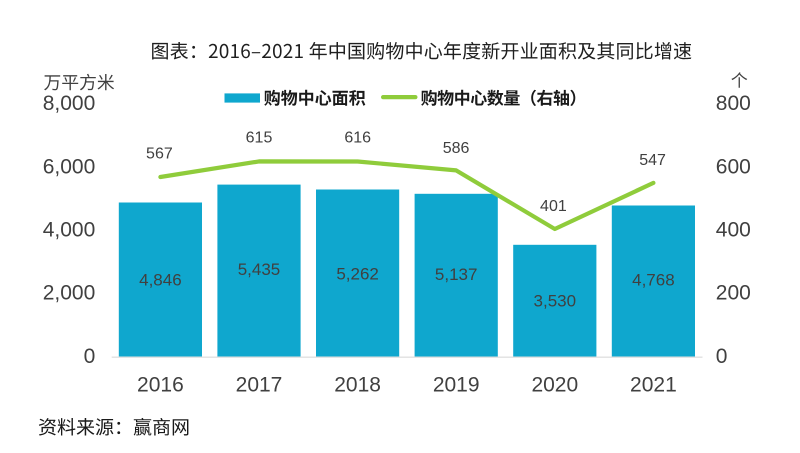  Describe the element at coordinates (159, 154) in the screenshot. I see `svg-text: 567` at that location.